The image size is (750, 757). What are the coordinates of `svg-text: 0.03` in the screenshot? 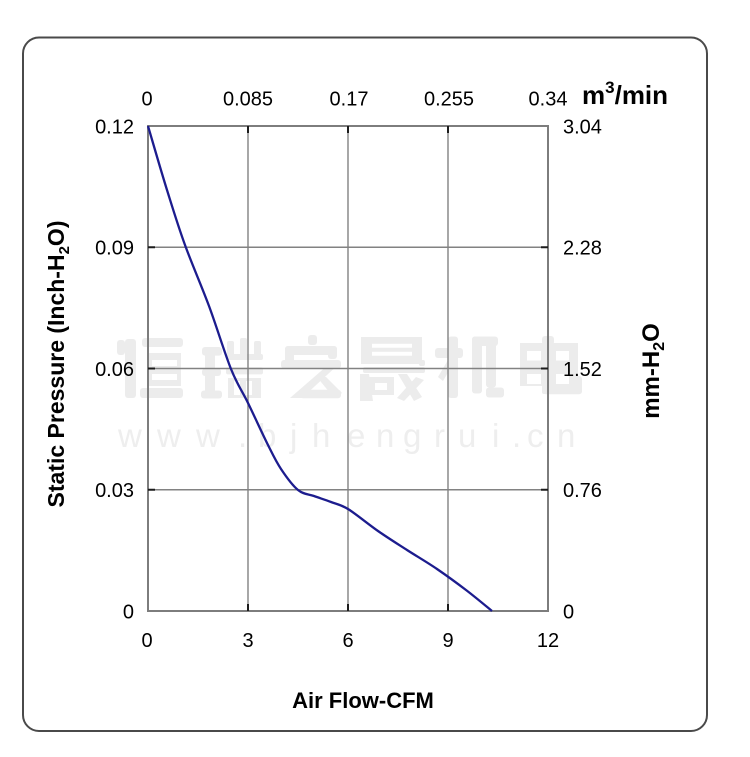 It's located at (114, 491).